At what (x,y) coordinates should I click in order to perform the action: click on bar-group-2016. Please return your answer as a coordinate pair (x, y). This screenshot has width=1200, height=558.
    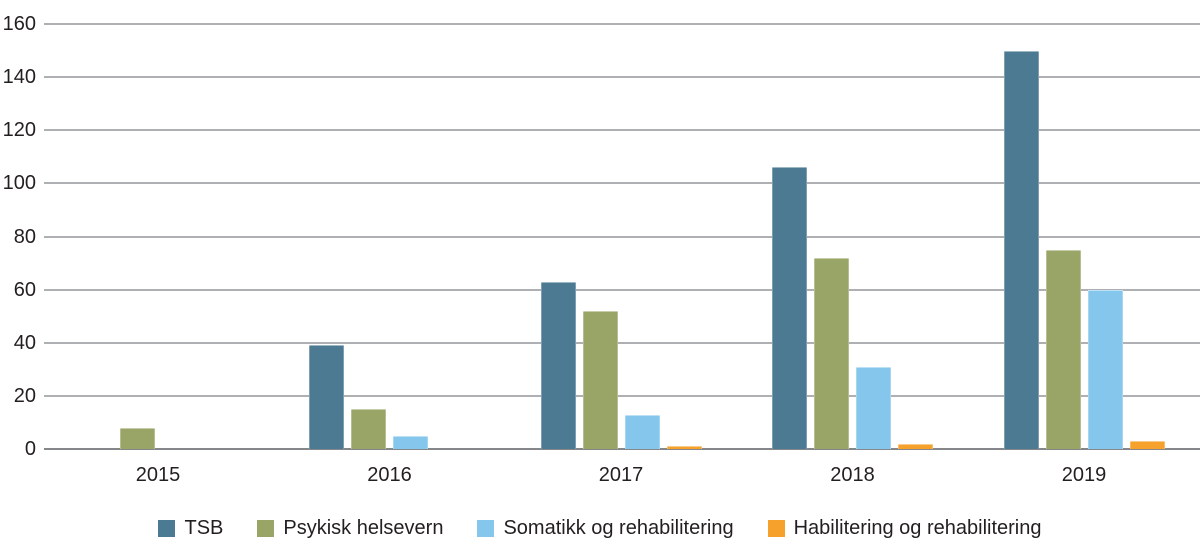
    Looking at the image, I should click on (389, 236).